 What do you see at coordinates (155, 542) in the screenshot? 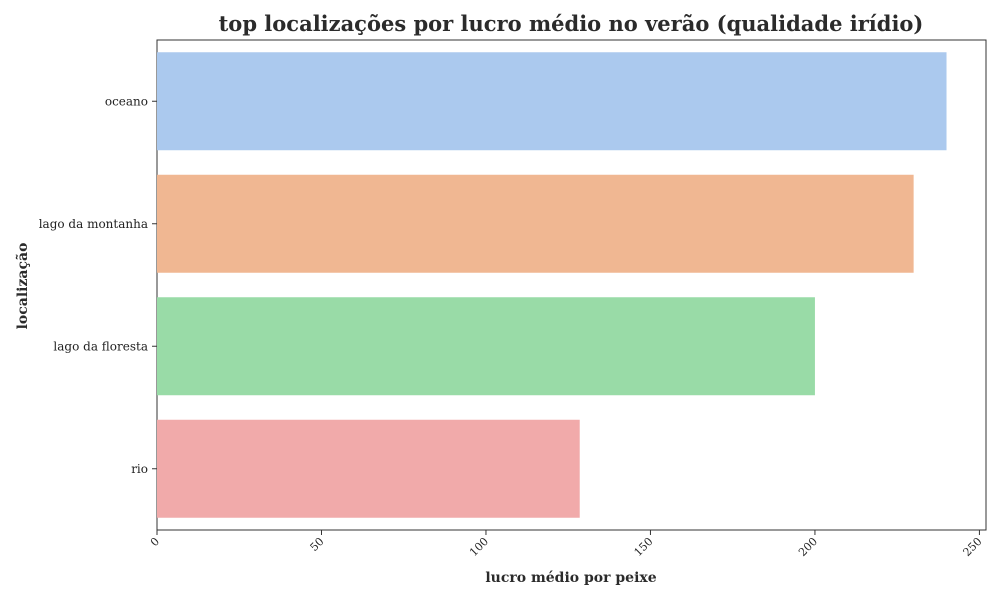
I see `x-tick-label: 0` at bounding box center [155, 542].